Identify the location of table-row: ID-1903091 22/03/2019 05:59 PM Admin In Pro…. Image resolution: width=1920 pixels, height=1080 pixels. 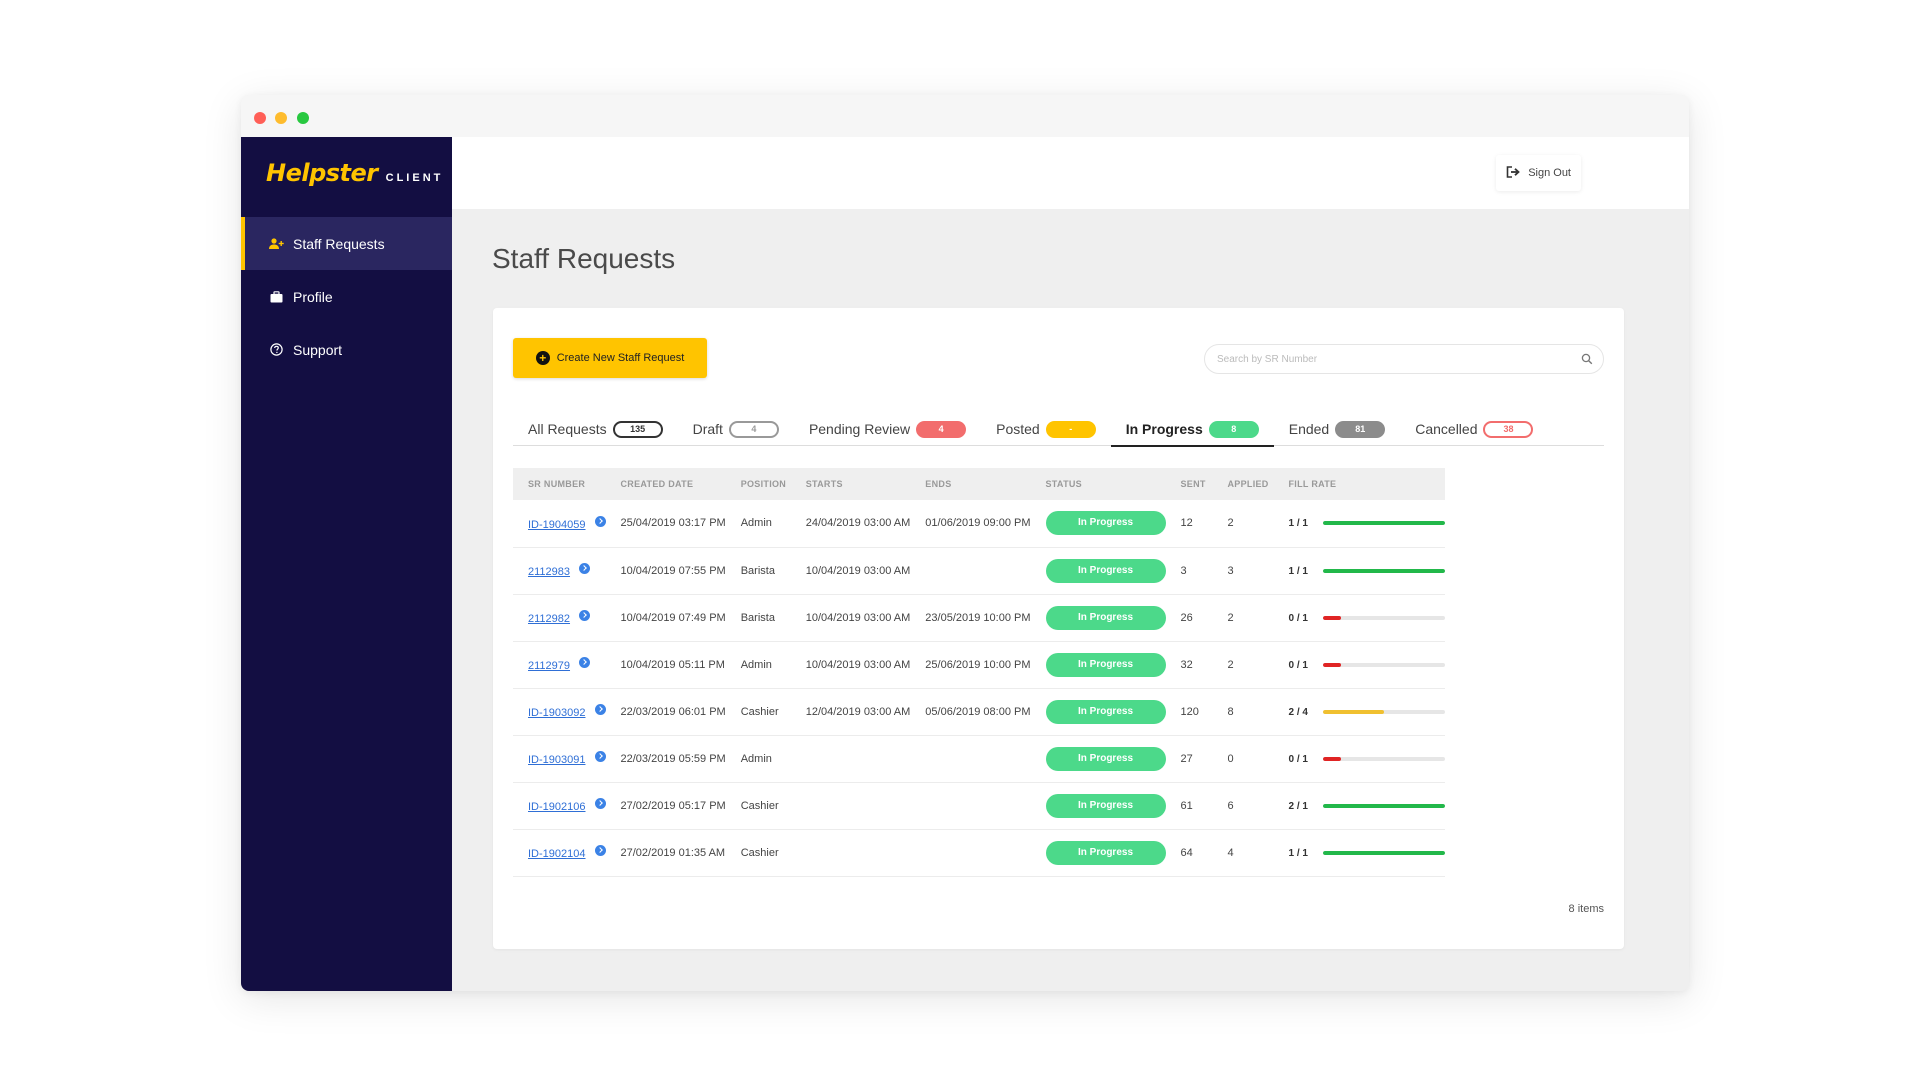
(979, 759).